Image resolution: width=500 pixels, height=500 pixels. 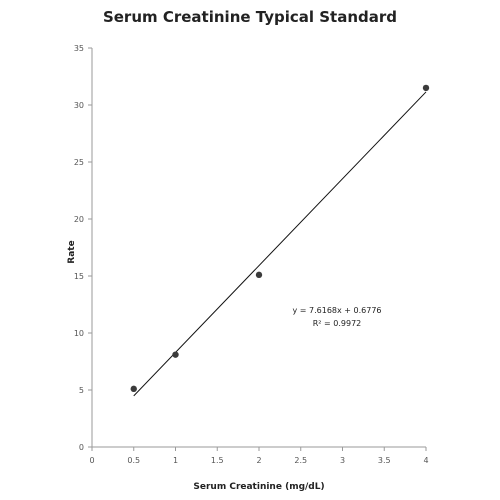 What do you see at coordinates (217, 460) in the screenshot?
I see `x-tick-label: 1.5` at bounding box center [217, 460].